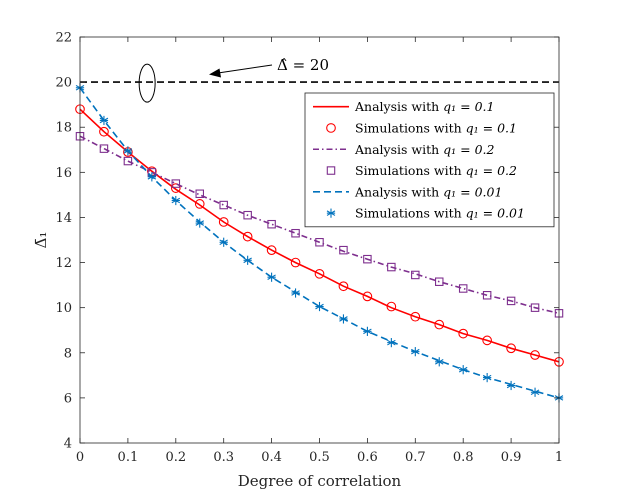 This screenshot has height=500, width=618. I want to click on legend-item-4: Analysis with q₁ = 0.01, so click(407, 191).